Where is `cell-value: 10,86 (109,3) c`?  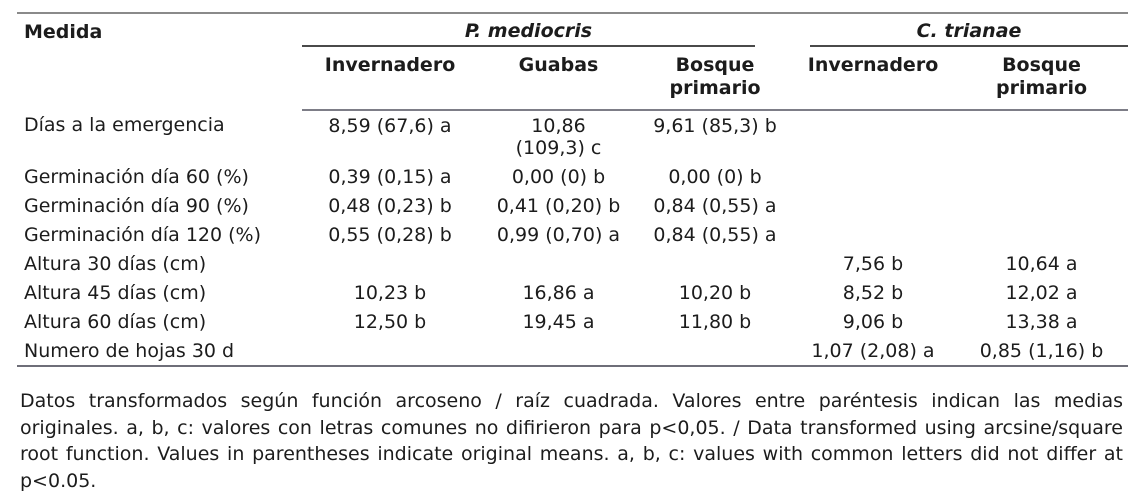
cell-value: 10,86 (109,3) c is located at coordinates (558, 137).